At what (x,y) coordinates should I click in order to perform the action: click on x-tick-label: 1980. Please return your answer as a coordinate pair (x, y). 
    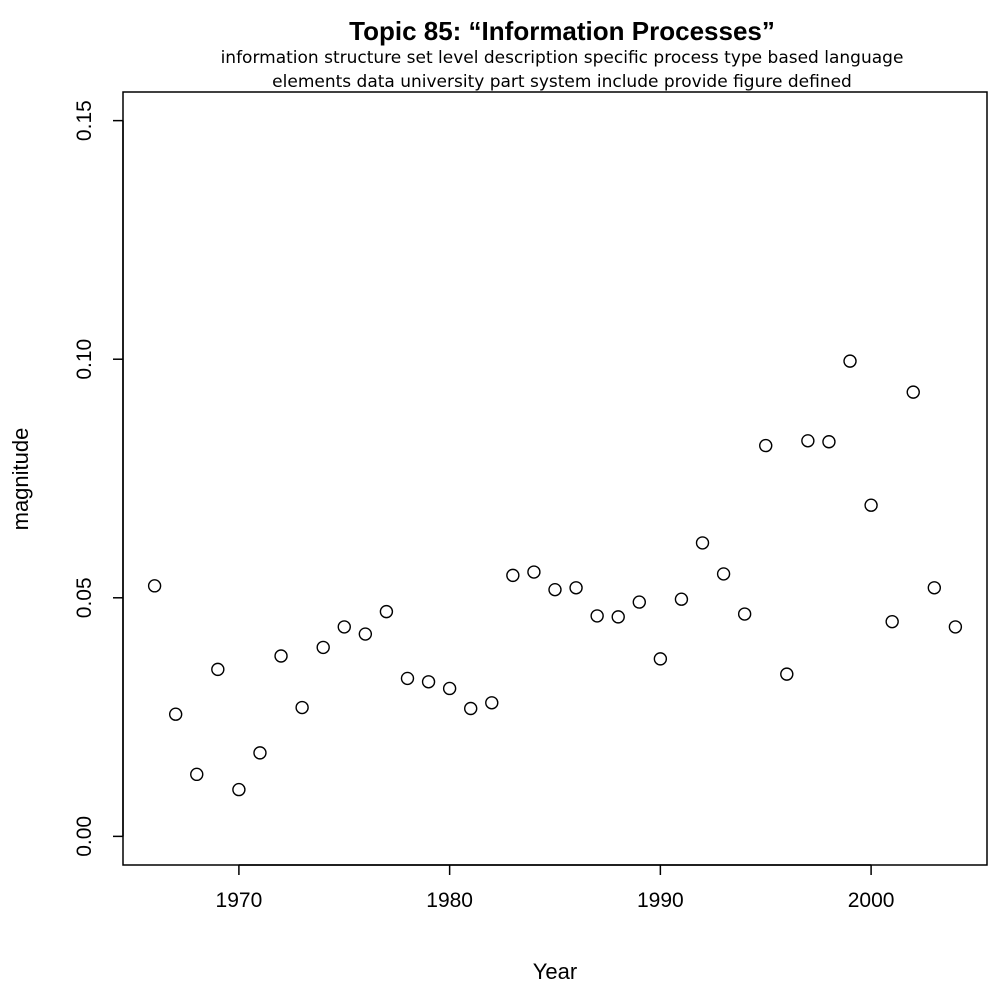
    Looking at the image, I should click on (449, 900).